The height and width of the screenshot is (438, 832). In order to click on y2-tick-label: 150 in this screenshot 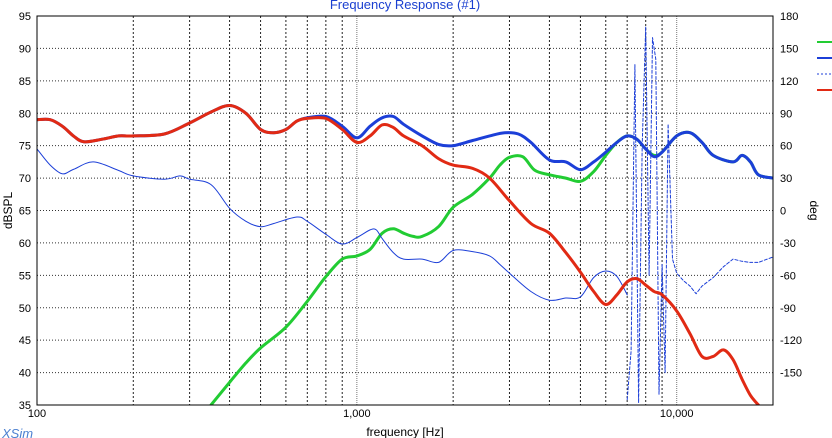, I will do `click(789, 49)`.